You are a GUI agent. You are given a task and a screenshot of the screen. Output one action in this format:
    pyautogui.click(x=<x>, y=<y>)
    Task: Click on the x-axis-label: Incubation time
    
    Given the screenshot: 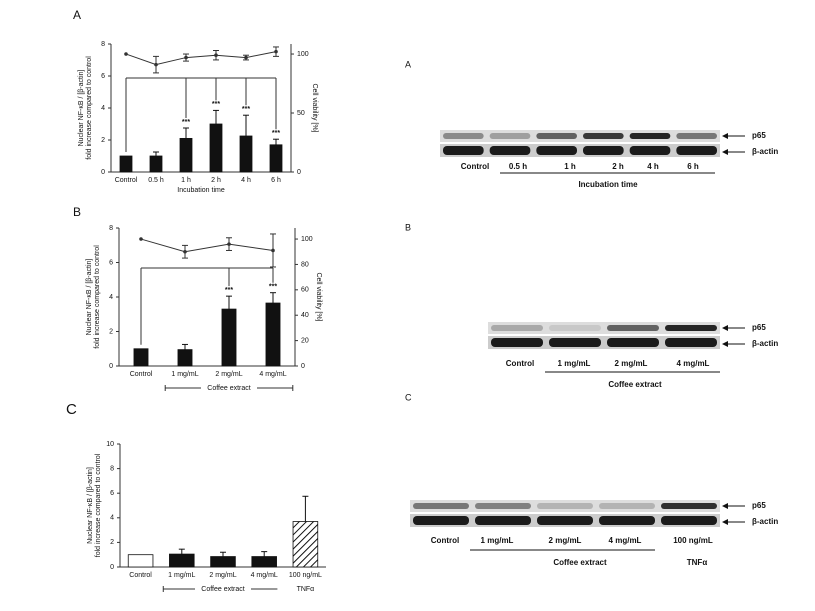 What is the action you would take?
    pyautogui.click(x=201, y=190)
    